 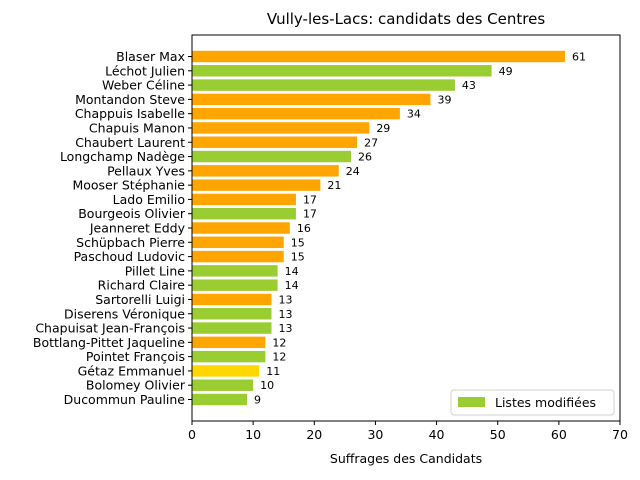 What do you see at coordinates (498, 434) in the screenshot?
I see `x-tick-label: 50` at bounding box center [498, 434].